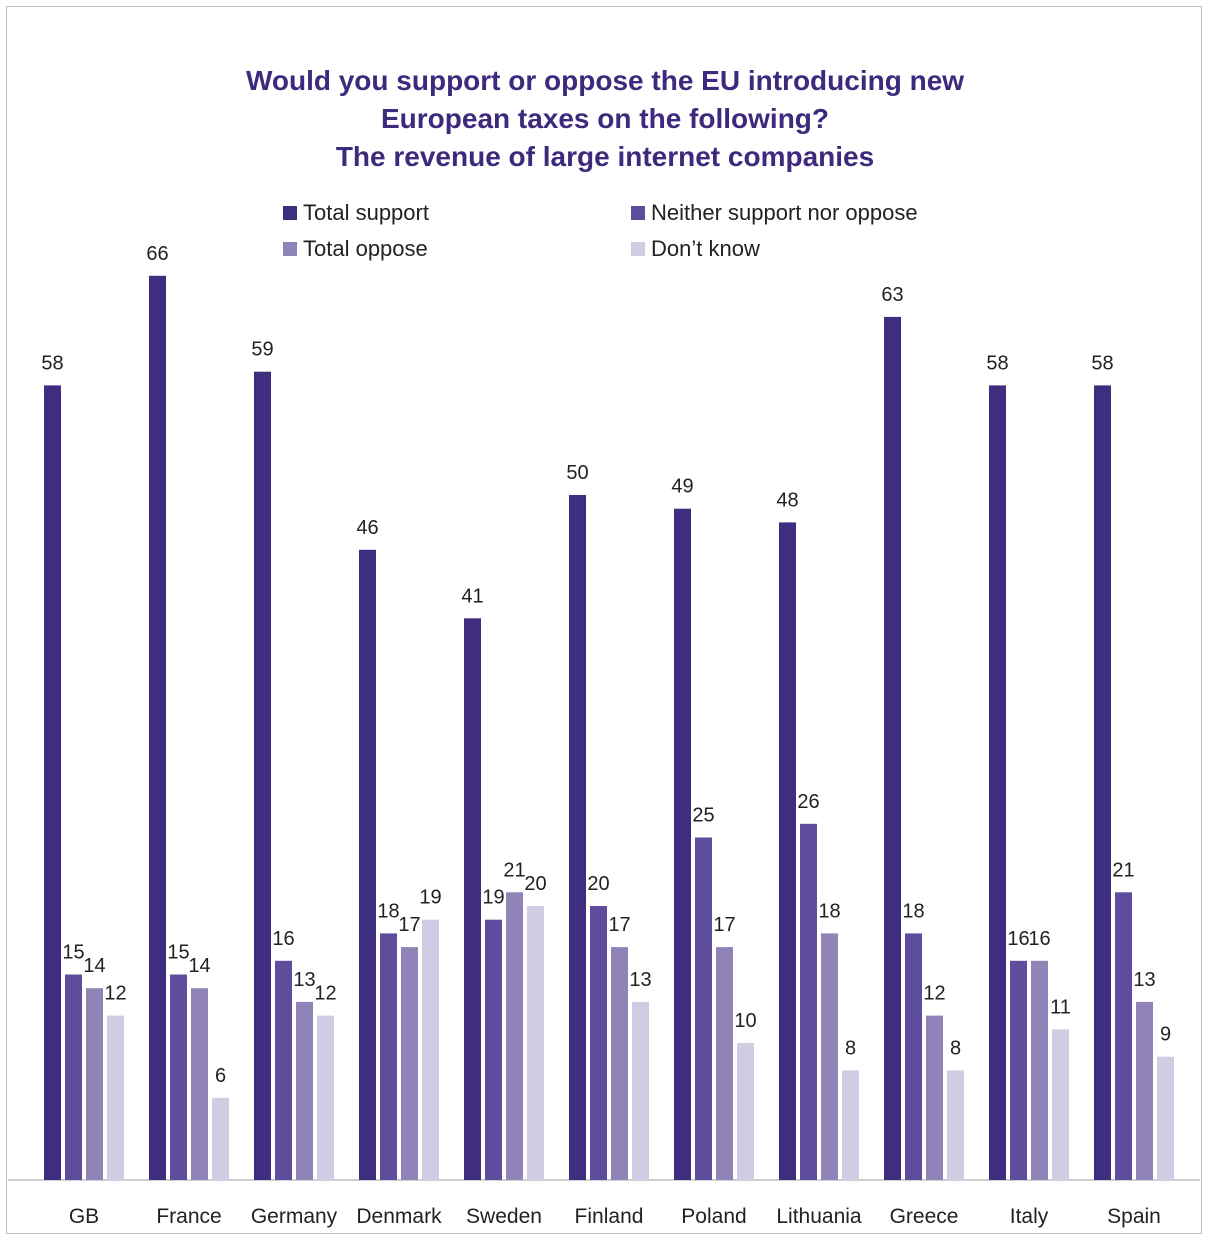  Describe the element at coordinates (1060, 1007) in the screenshot. I see `data-label-italy-don-t-know: 11` at that location.